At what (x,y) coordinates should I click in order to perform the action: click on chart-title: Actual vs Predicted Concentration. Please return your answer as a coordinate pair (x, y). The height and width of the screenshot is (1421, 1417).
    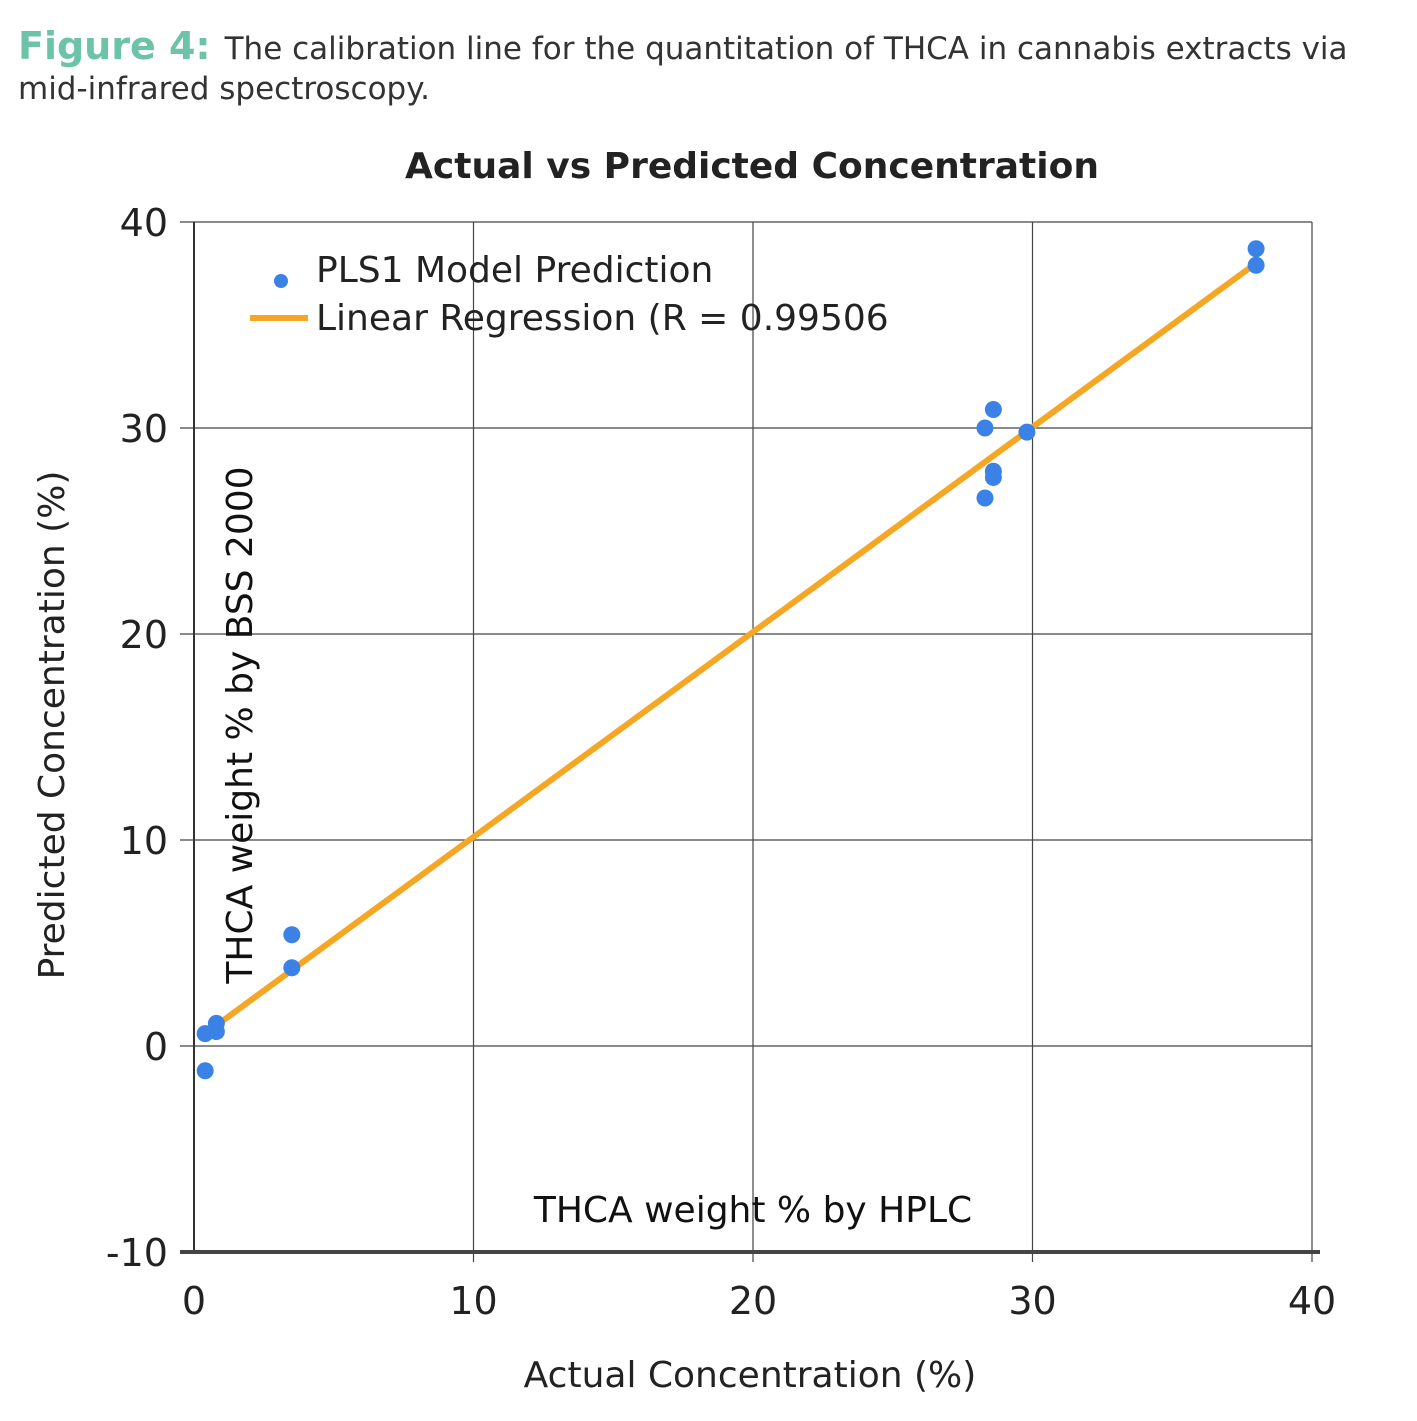
    Looking at the image, I should click on (752, 166).